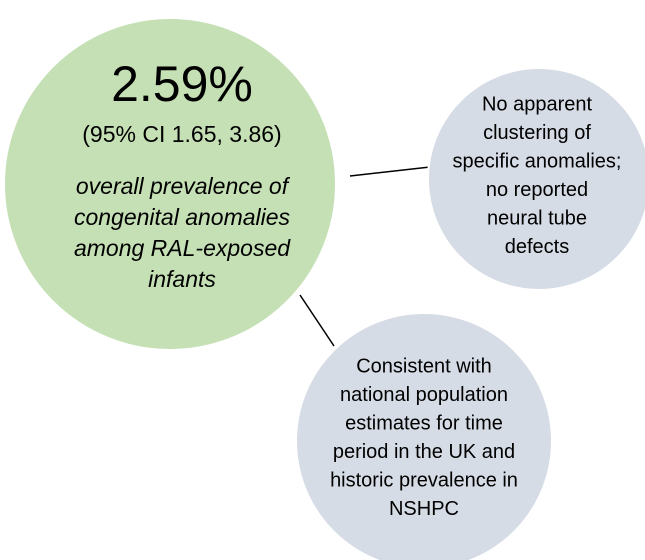  Describe the element at coordinates (424, 480) in the screenshot. I see `text-line: historic prevalence in` at that location.